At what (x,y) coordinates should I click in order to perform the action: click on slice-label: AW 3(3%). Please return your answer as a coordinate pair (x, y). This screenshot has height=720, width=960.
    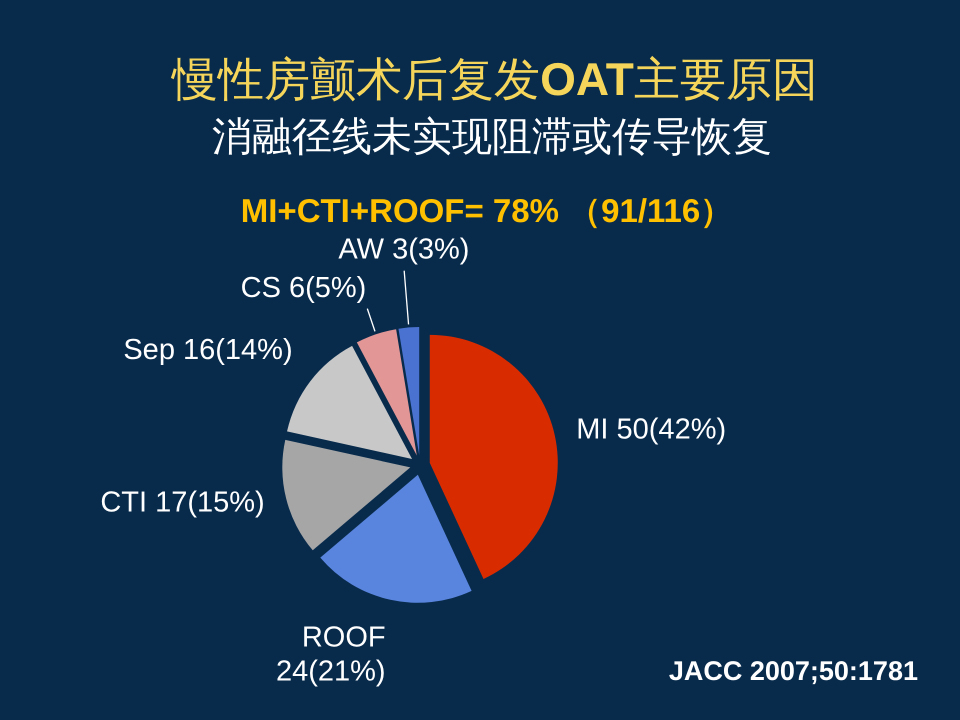
    Looking at the image, I should click on (404, 250).